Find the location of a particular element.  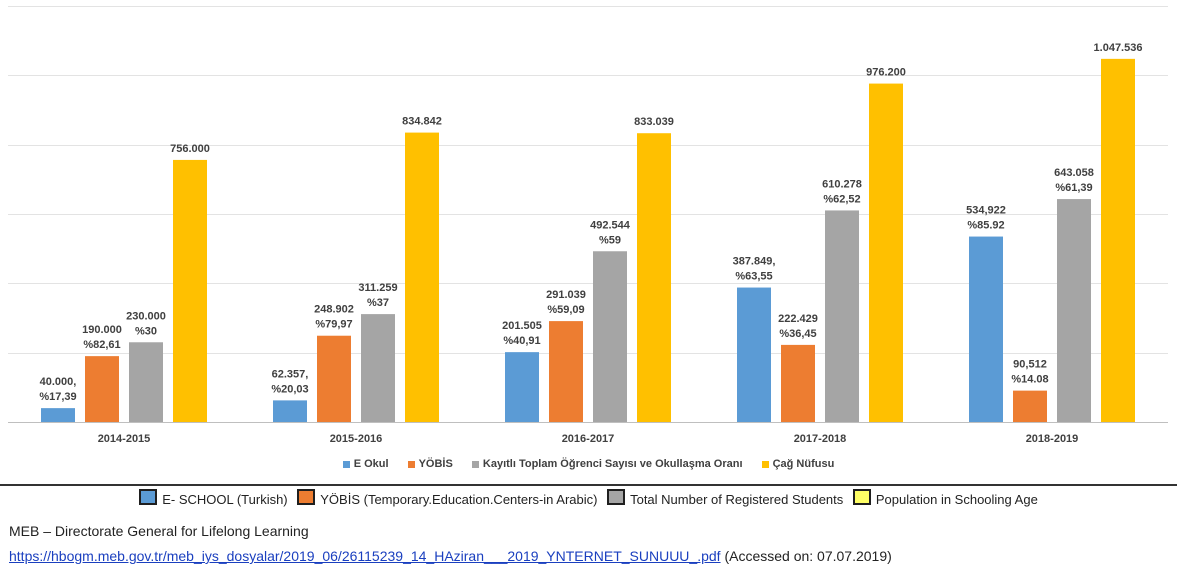

data-label: 190.000 is located at coordinates (102, 330).